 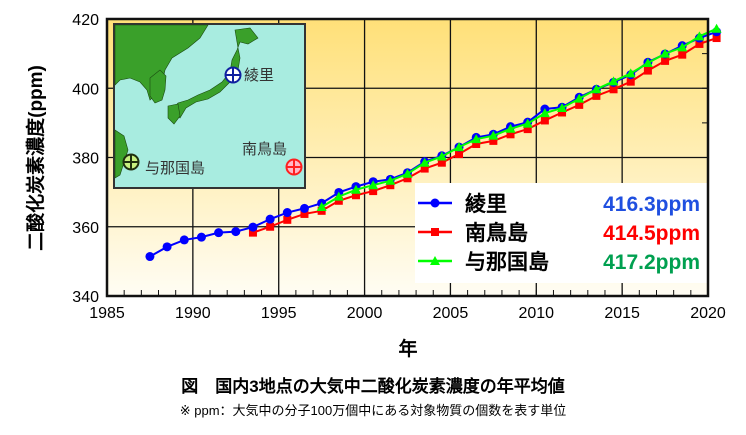 What do you see at coordinates (651, 233) in the screenshot?
I see `legend-value: 414.5ppm` at bounding box center [651, 233].